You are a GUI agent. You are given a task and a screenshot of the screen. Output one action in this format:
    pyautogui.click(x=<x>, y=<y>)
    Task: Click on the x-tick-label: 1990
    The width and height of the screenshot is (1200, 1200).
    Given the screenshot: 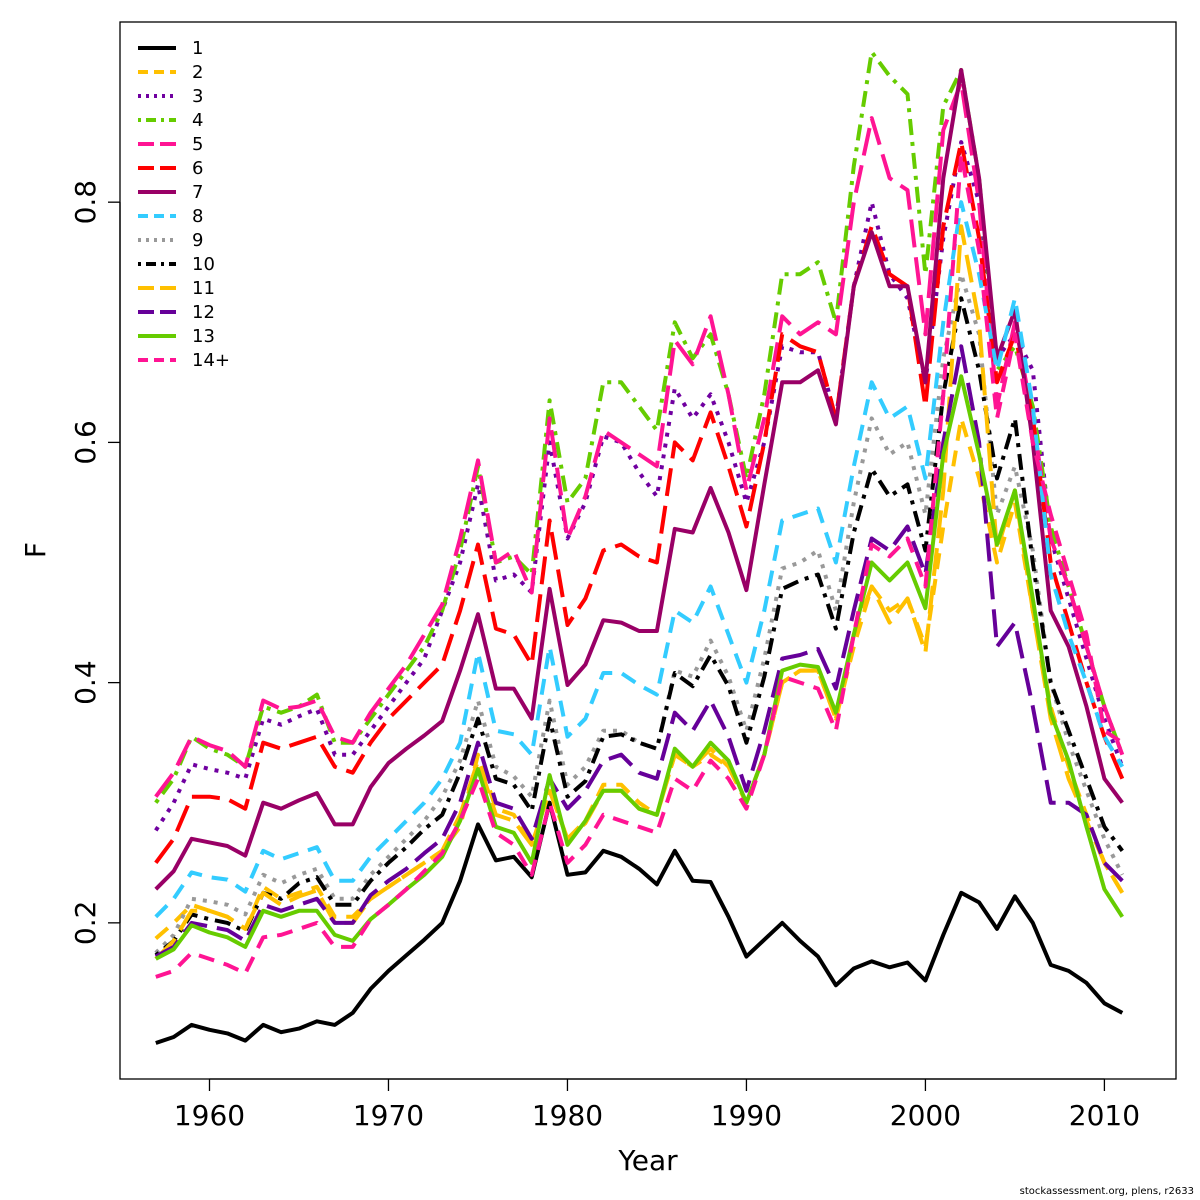 What is the action you would take?
    pyautogui.click(x=746, y=1115)
    